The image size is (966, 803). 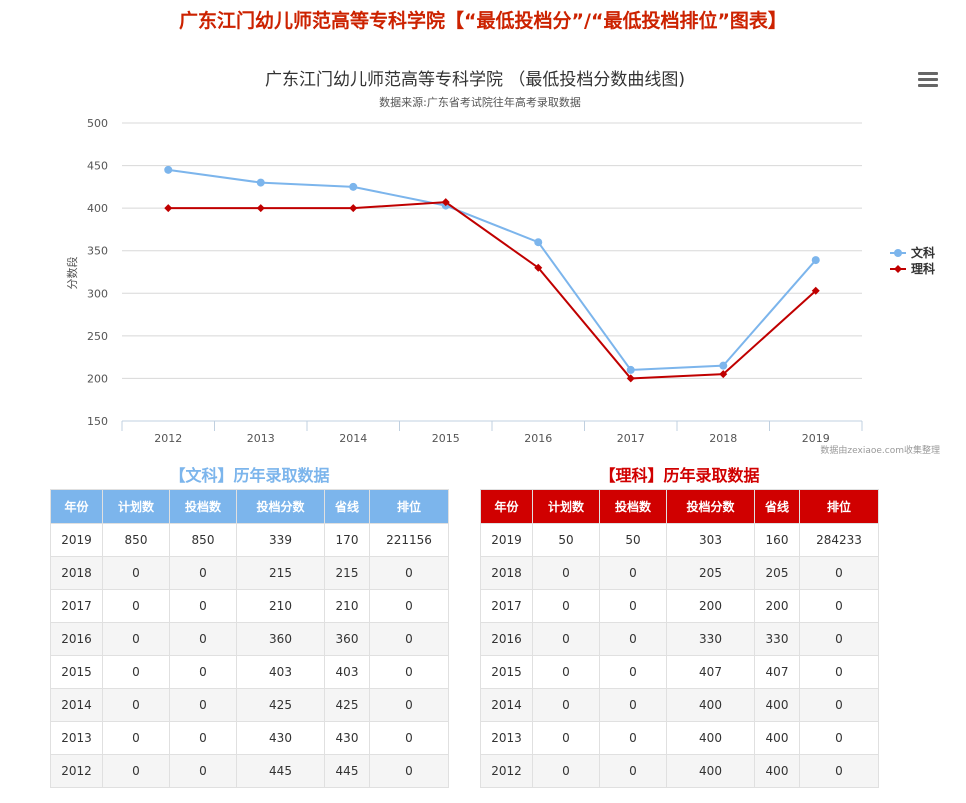 What do you see at coordinates (76, 606) in the screenshot?
I see `table-cell: 2017` at bounding box center [76, 606].